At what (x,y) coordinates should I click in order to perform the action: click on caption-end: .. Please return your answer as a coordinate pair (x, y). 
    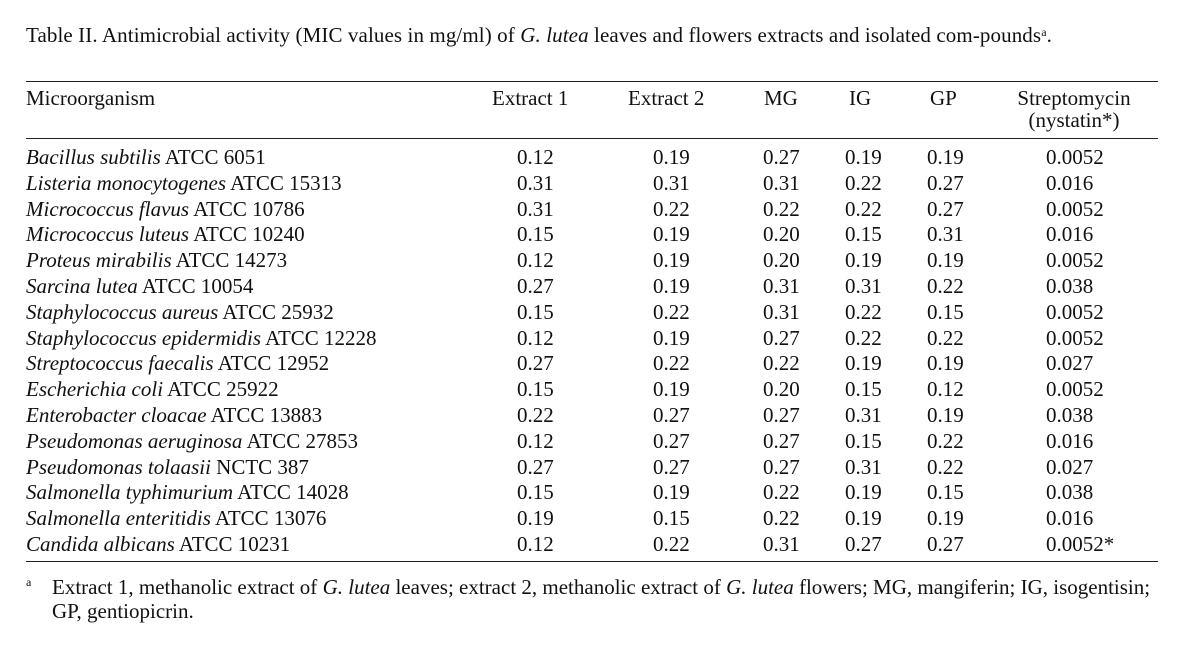
    Looking at the image, I should click on (1049, 35).